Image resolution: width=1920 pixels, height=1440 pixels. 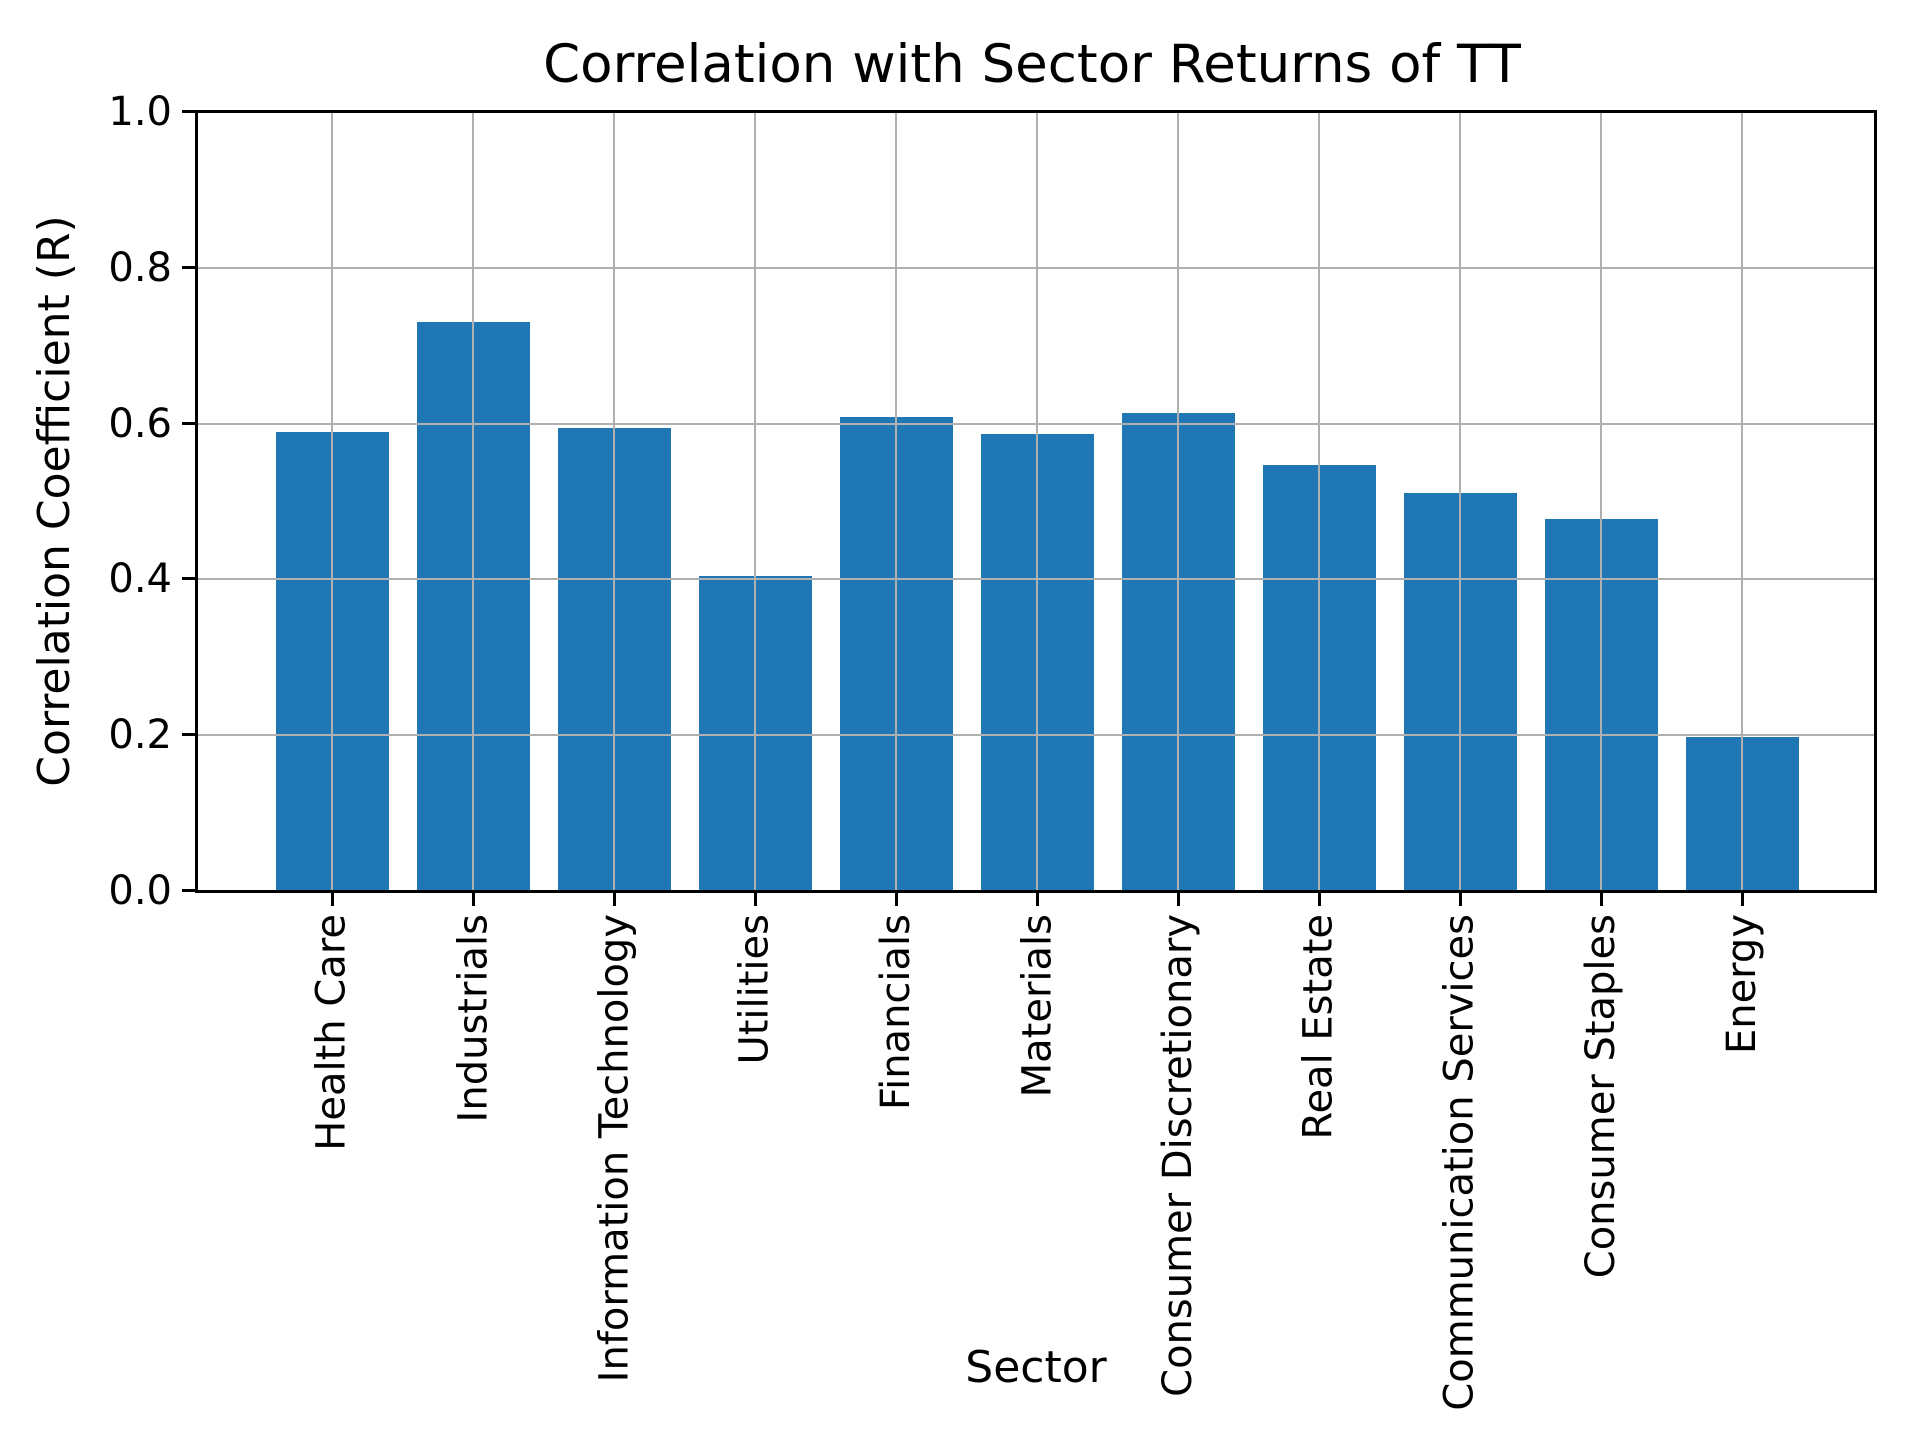 I want to click on x-tick-label-health-care: Health Care, so click(x=332, y=1032).